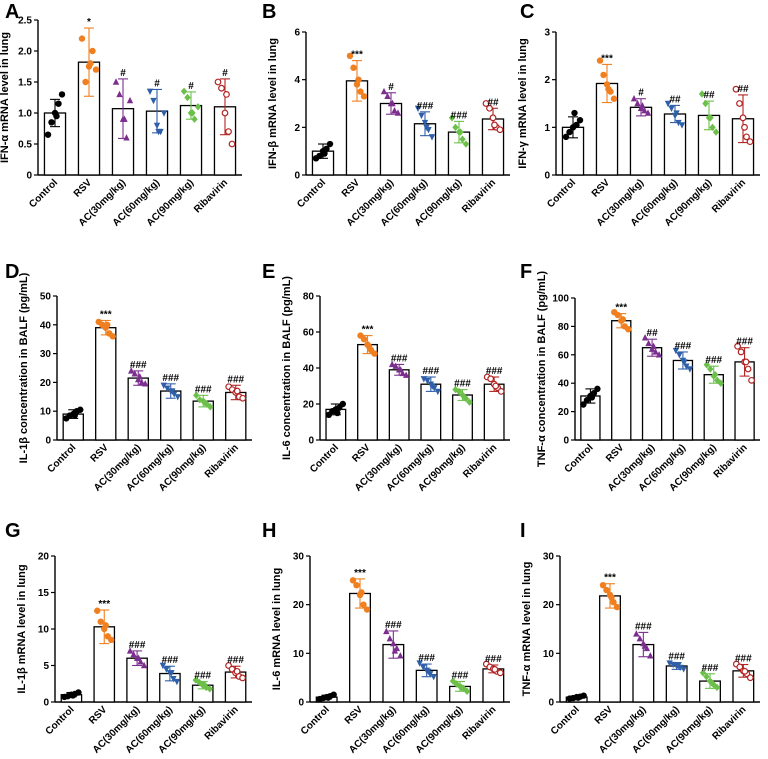  What do you see at coordinates (269, 12) in the screenshot?
I see `panel-letter: B` at bounding box center [269, 12].